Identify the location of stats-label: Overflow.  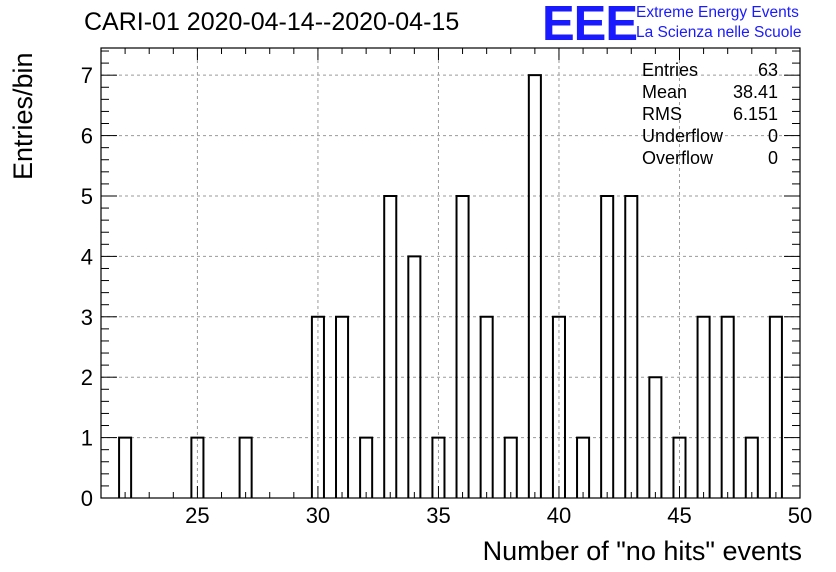
(678, 158).